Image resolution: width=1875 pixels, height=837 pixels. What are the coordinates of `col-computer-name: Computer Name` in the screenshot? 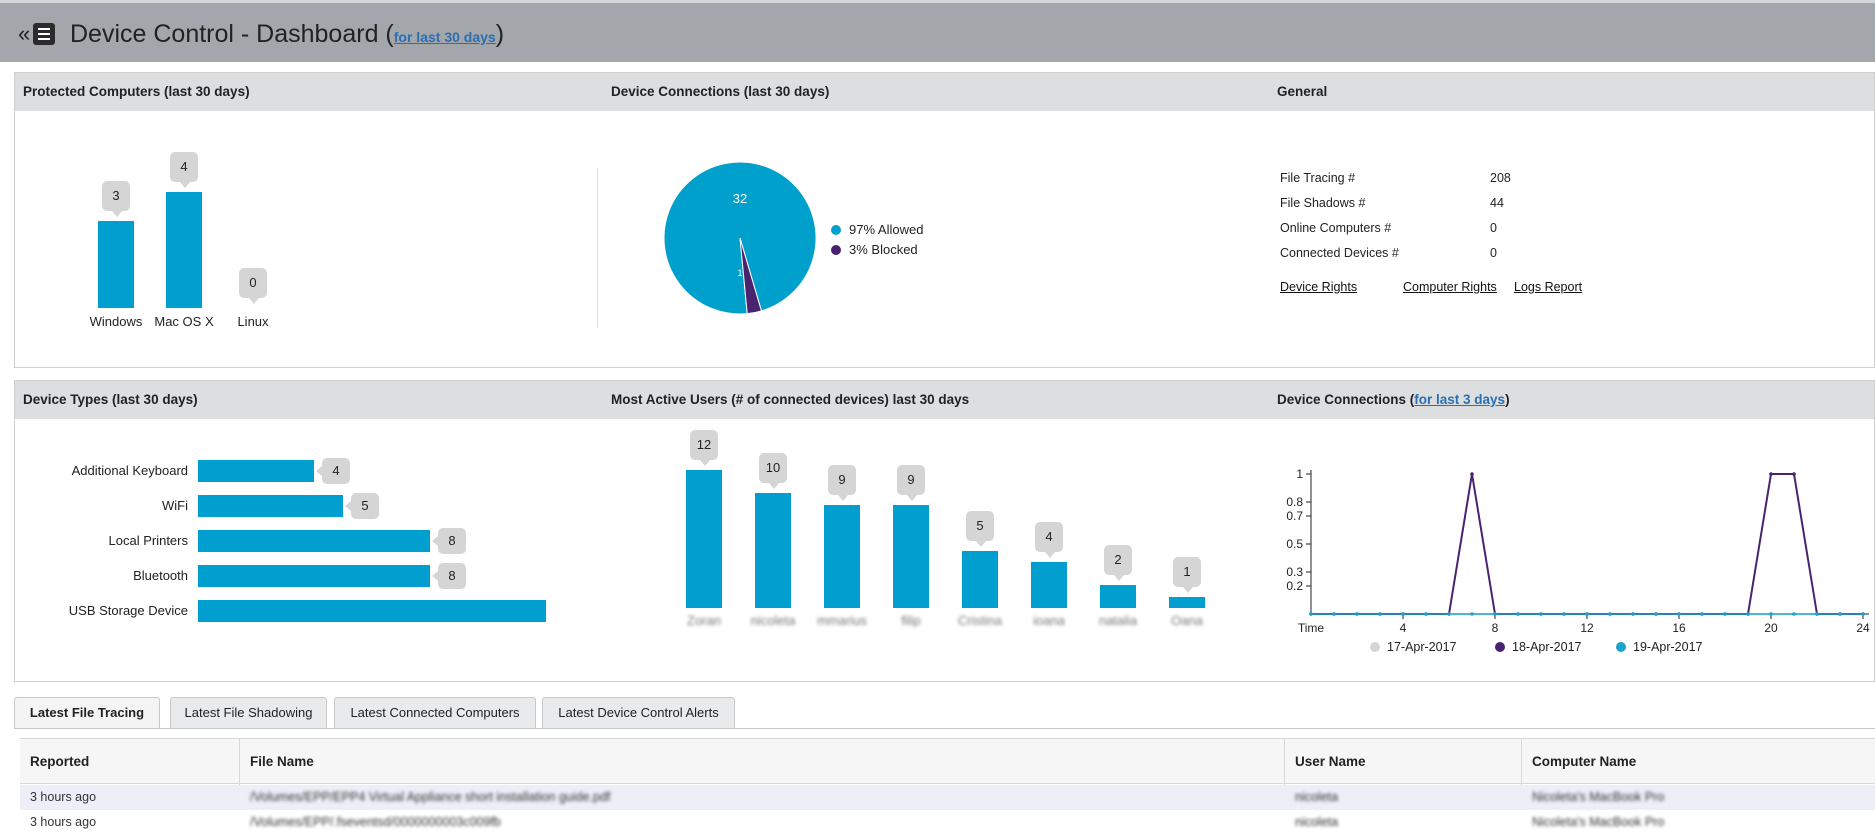 It's located at (1584, 761).